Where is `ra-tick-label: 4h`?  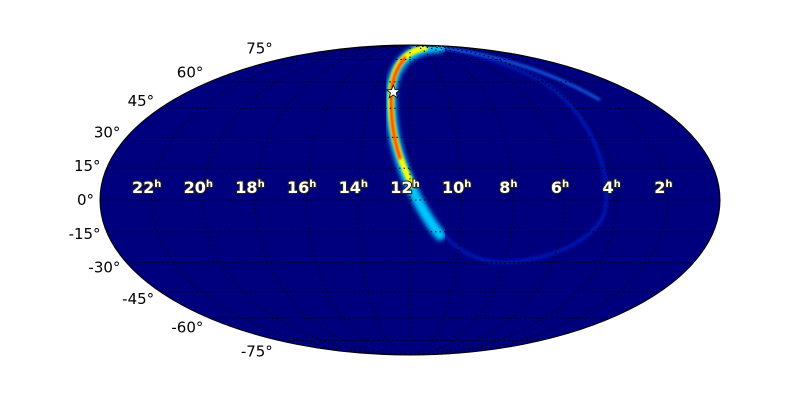
ra-tick-label: 4h is located at coordinates (612, 187).